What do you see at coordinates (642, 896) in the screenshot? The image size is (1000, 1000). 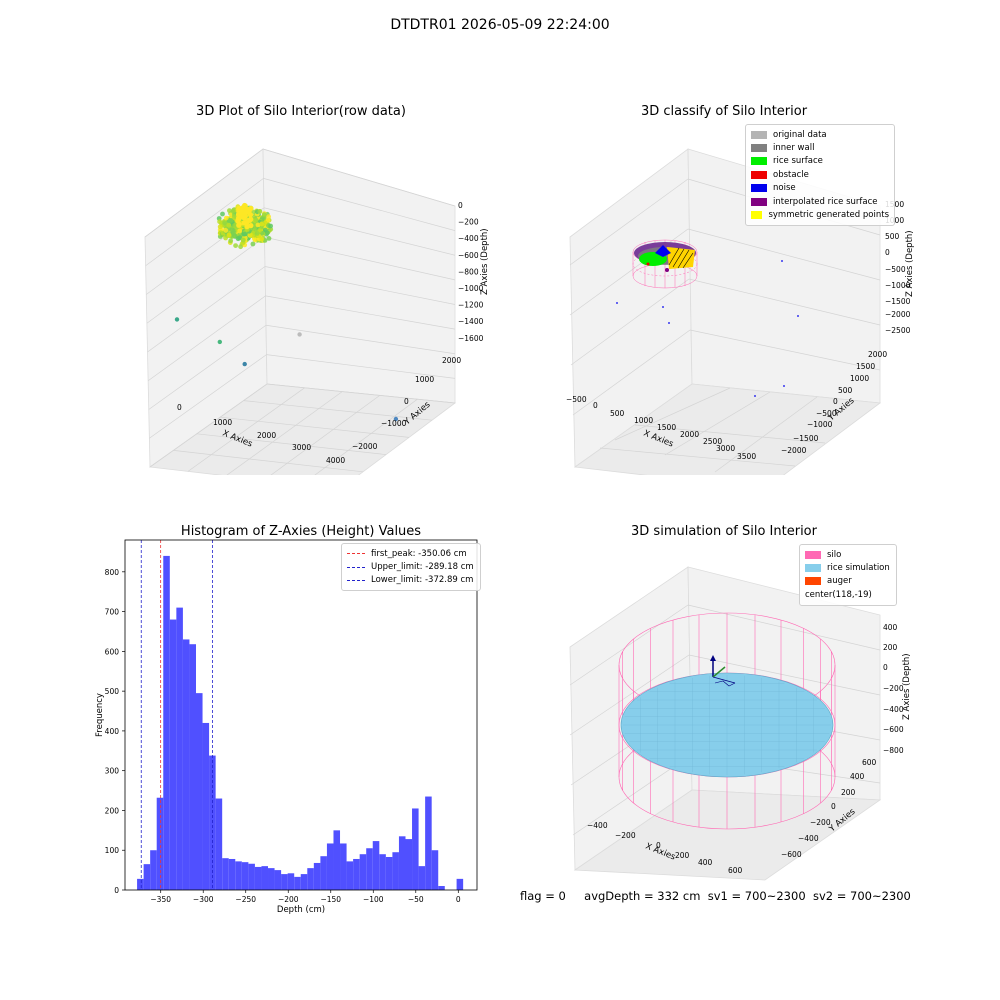 I see `avg-depth: avgDepth = 332 cm` at bounding box center [642, 896].